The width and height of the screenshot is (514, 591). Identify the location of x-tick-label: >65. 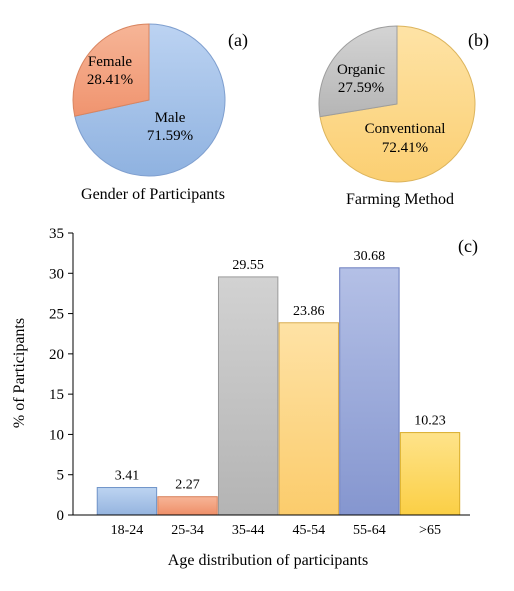
(430, 530).